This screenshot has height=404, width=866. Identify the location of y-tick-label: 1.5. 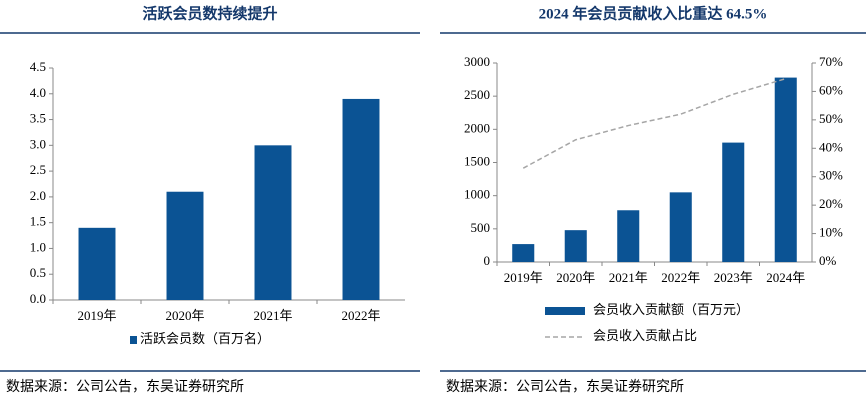
(38, 221).